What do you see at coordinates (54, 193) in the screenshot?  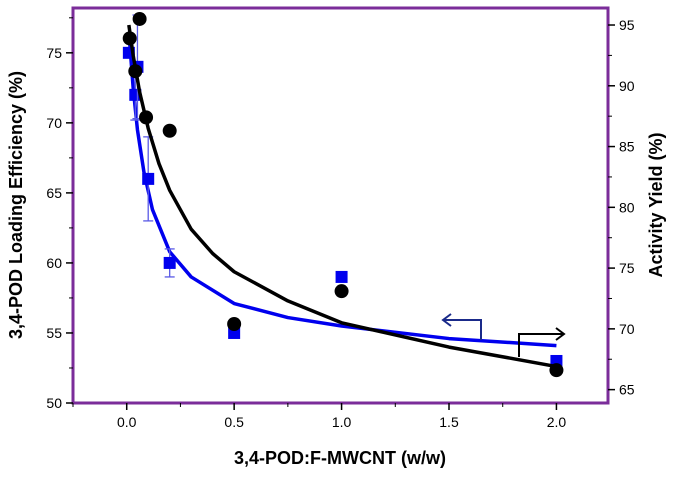 I see `y-tick-label: 65` at bounding box center [54, 193].